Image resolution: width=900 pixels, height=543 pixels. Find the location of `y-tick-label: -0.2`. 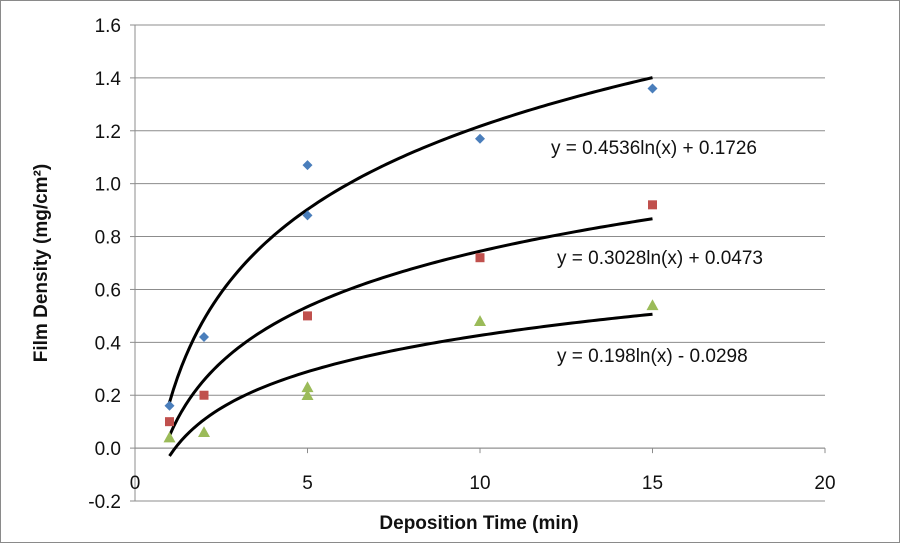

y-tick-label: -0.2 is located at coordinates (104, 502).